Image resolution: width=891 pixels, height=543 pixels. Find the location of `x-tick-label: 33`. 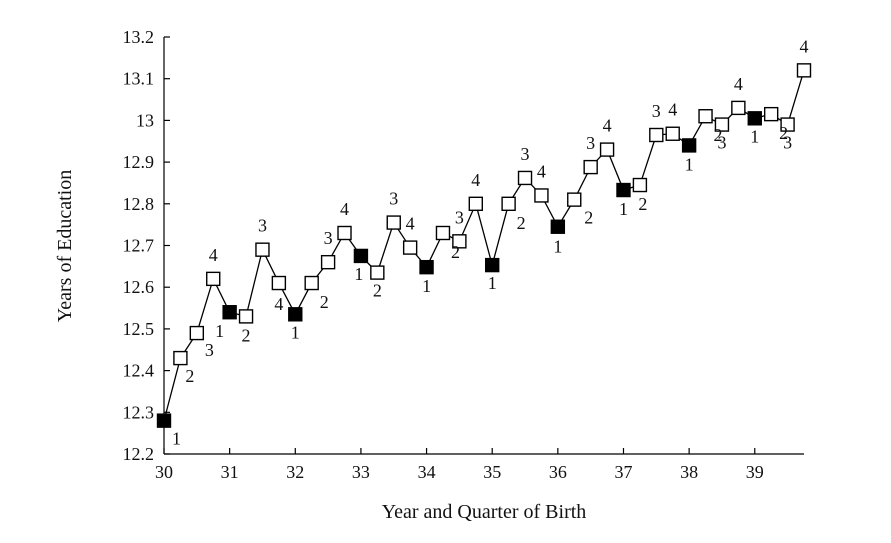

x-tick-label: 33 is located at coordinates (361, 472).